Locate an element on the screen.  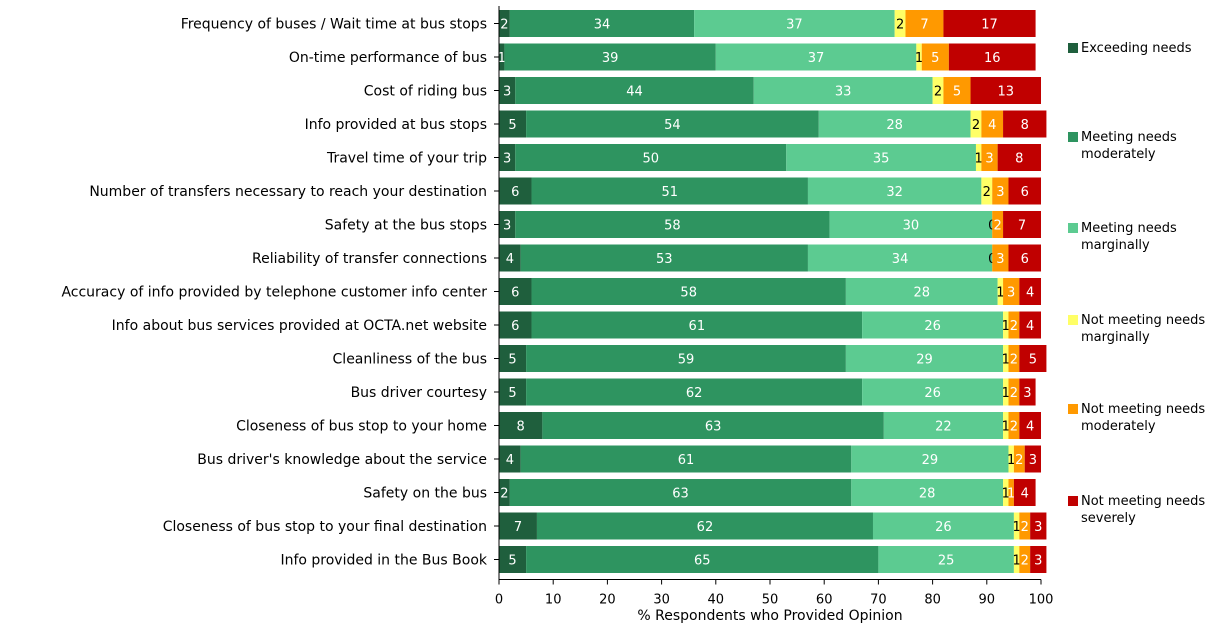
data-label: 34 is located at coordinates (900, 259).